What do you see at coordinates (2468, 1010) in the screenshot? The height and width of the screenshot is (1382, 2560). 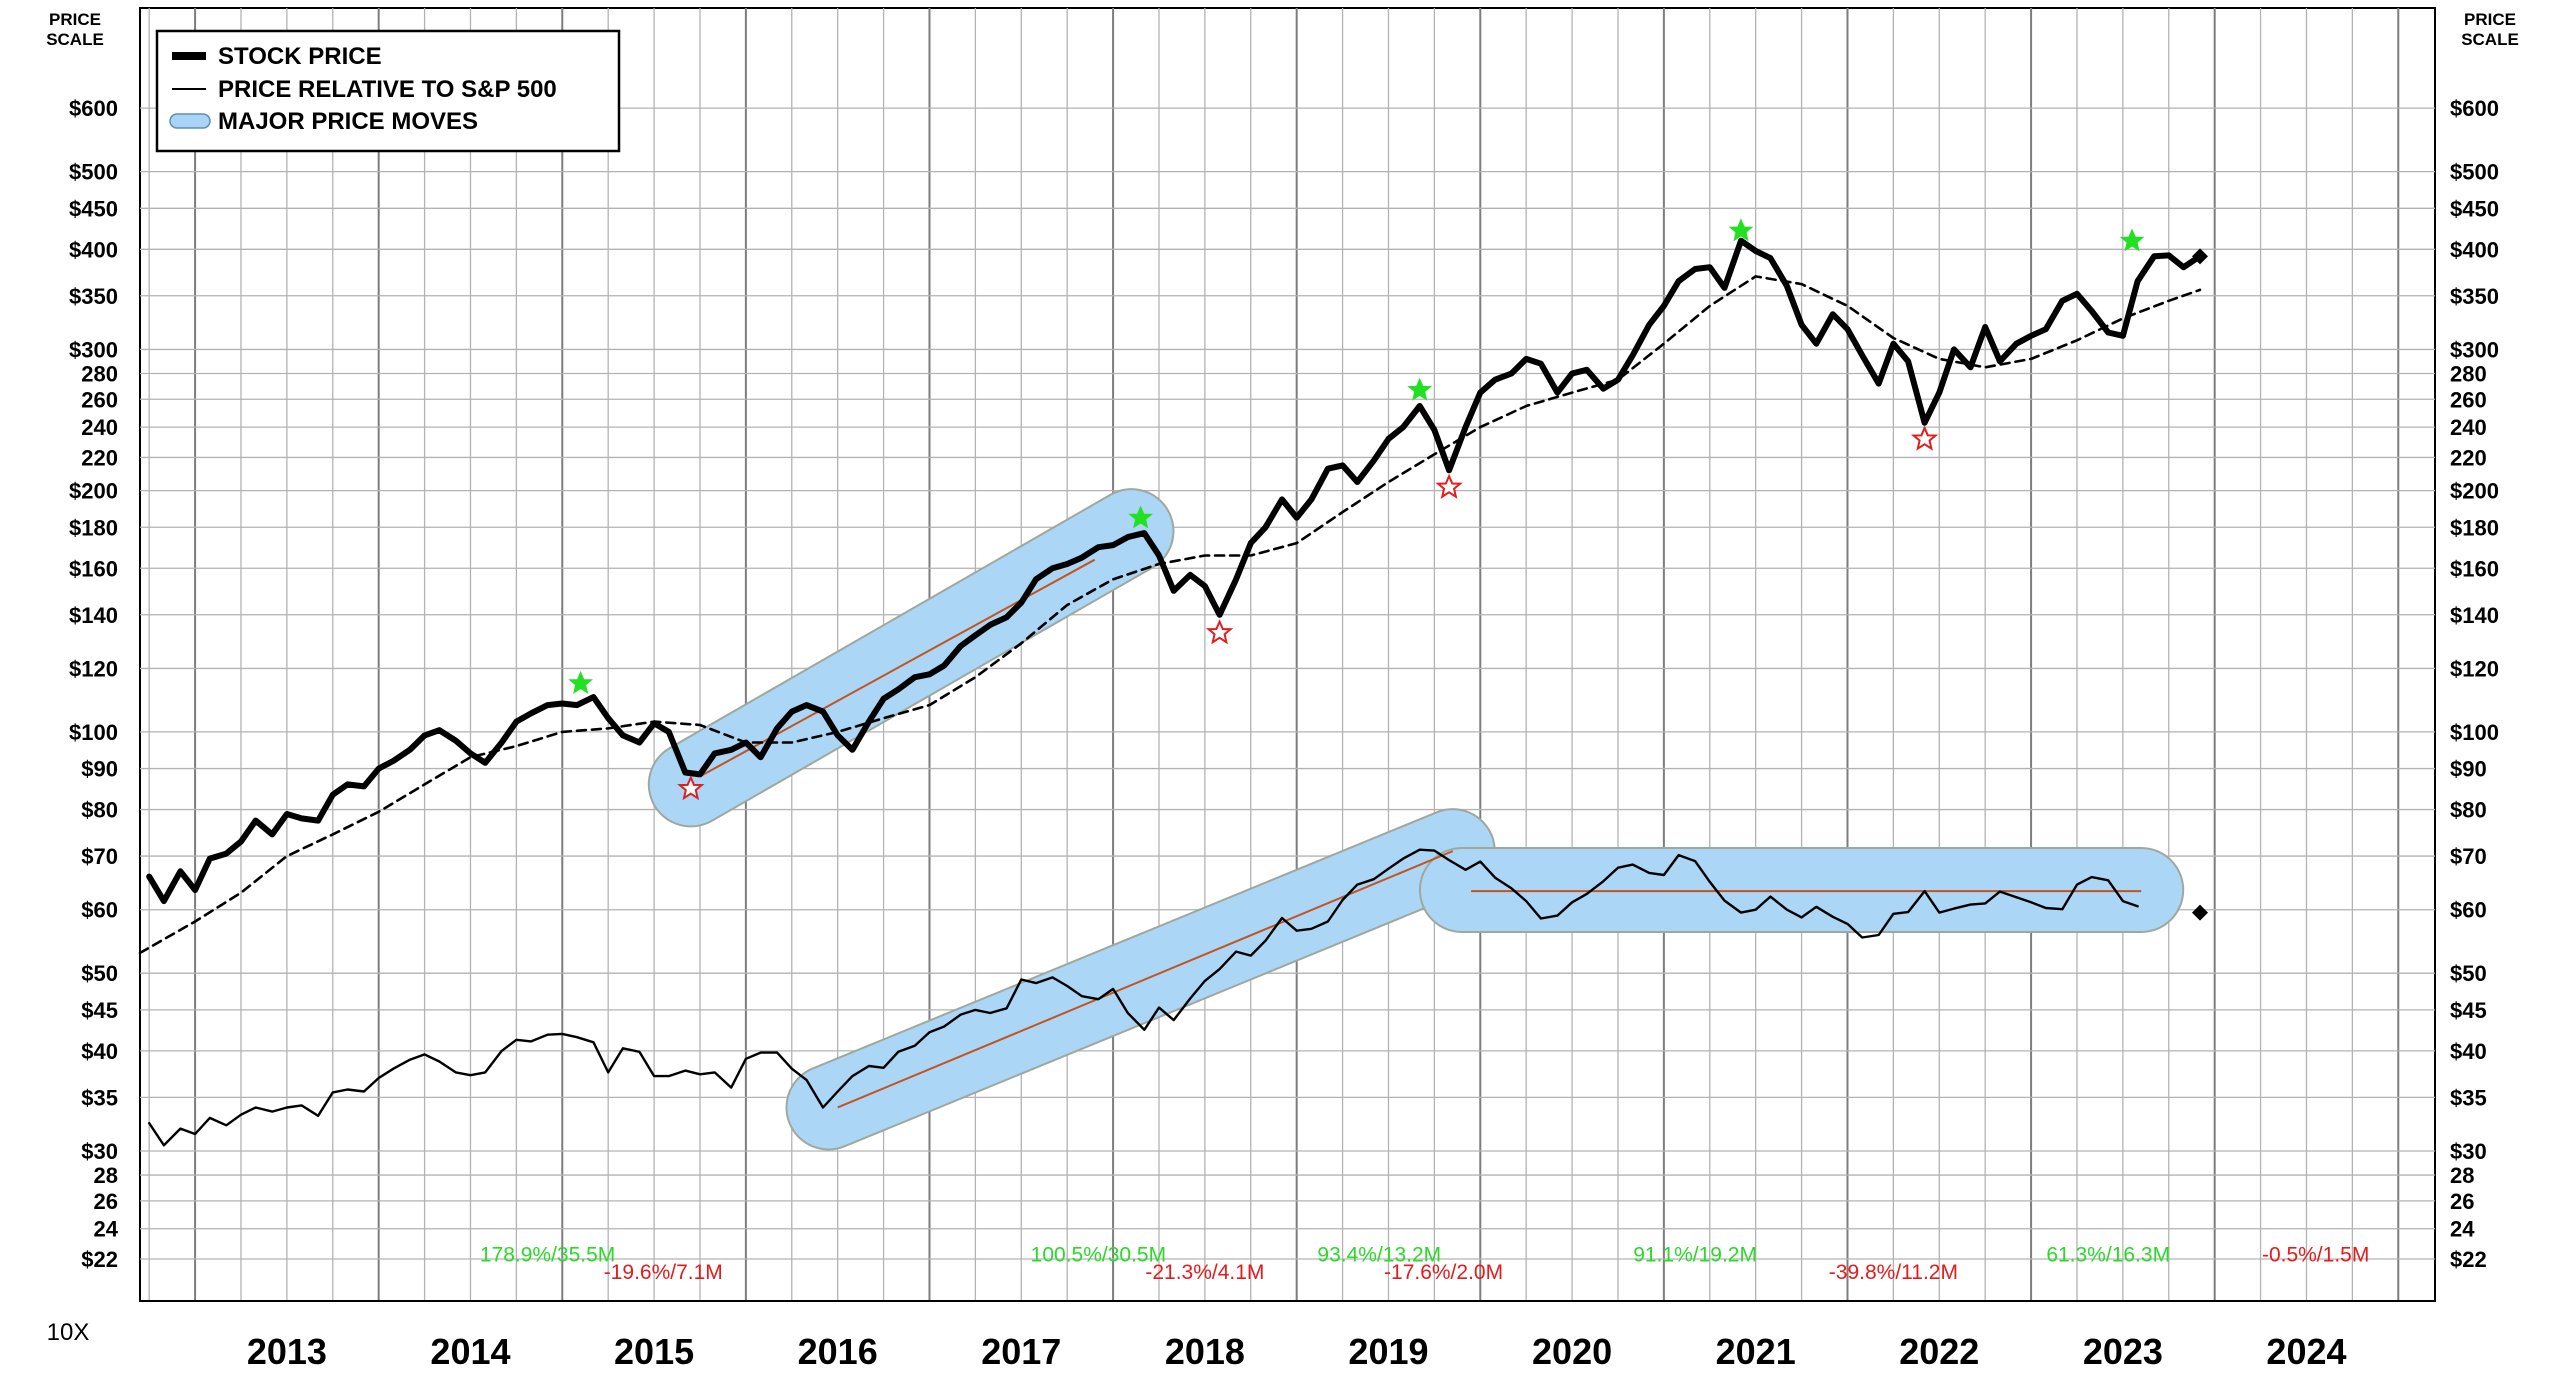 I see `right-tick-label: $45` at bounding box center [2468, 1010].